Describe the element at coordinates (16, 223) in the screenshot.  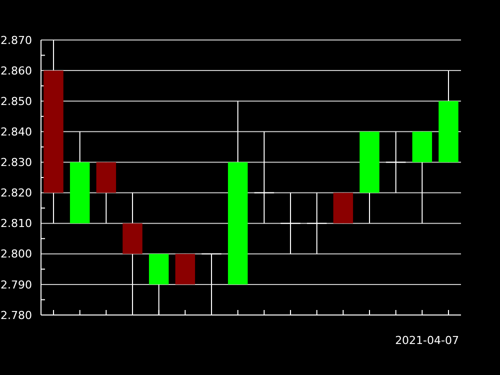
I see `y-tick-label: 2.810` at that location.